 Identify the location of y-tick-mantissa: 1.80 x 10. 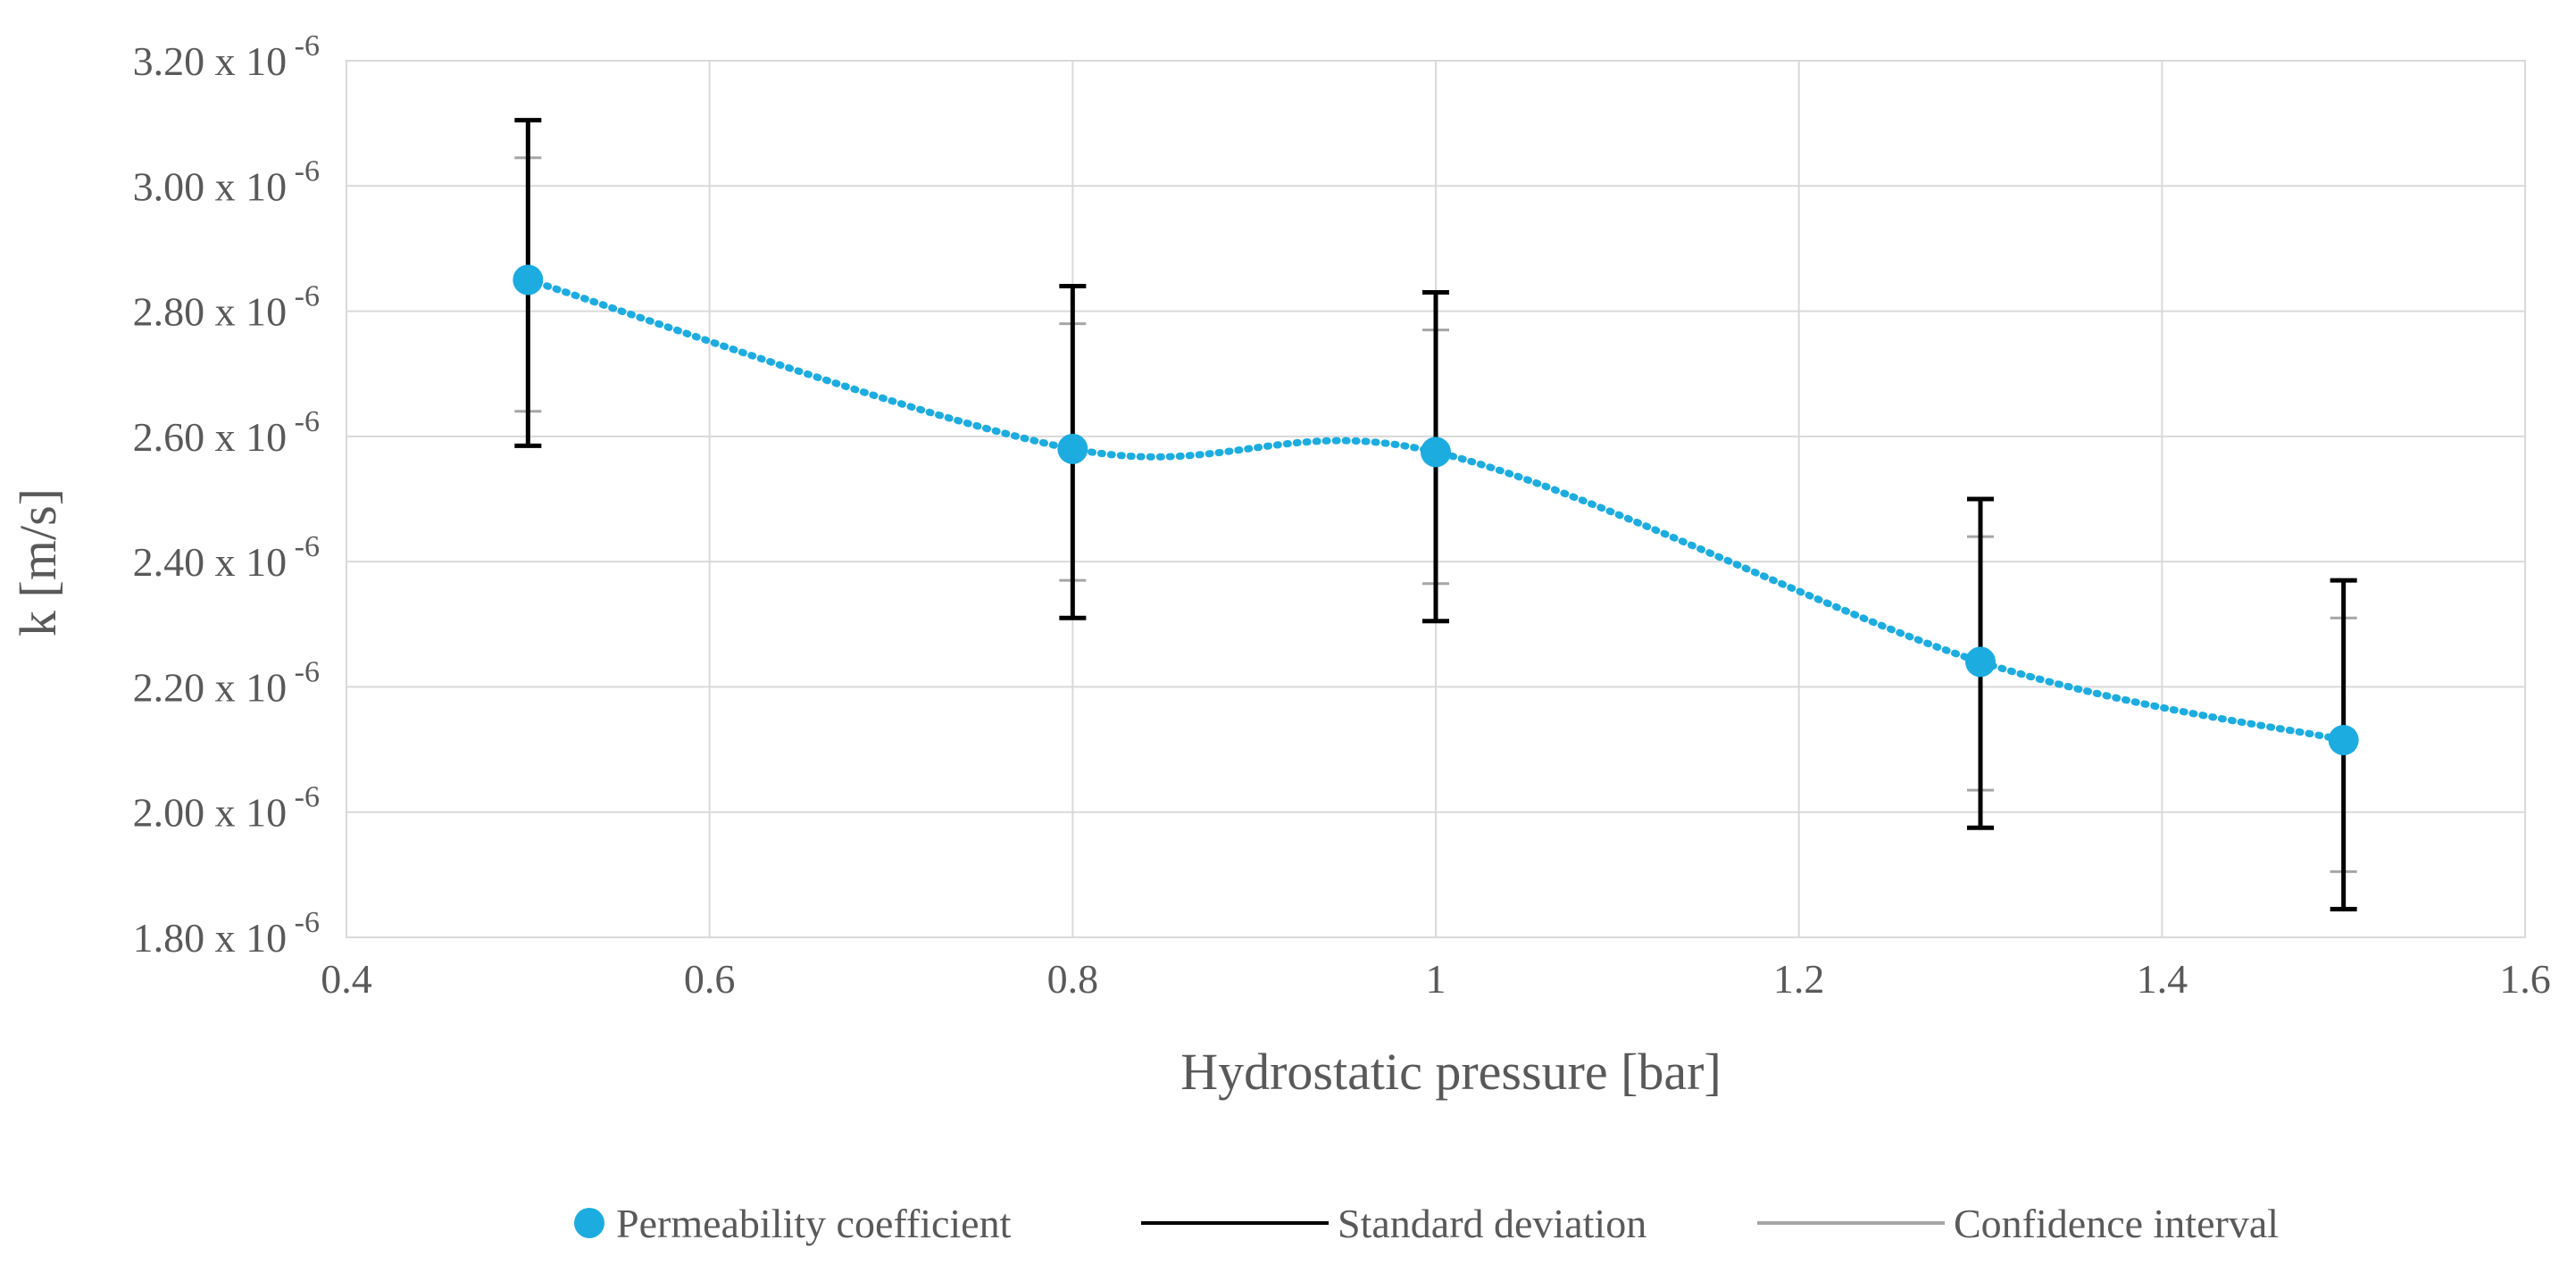
(210, 938).